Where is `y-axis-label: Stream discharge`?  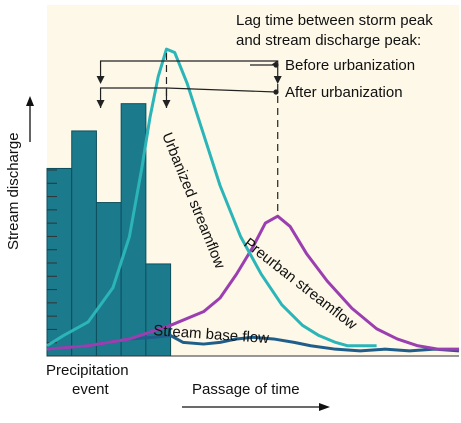
y-axis-label: Stream discharge is located at coordinates (13, 191).